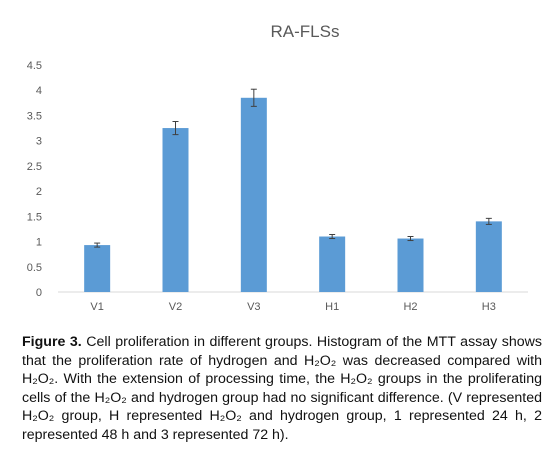 This screenshot has height=456, width=554. Describe the element at coordinates (489, 307) in the screenshot. I see `x-tick-label: H3` at that location.